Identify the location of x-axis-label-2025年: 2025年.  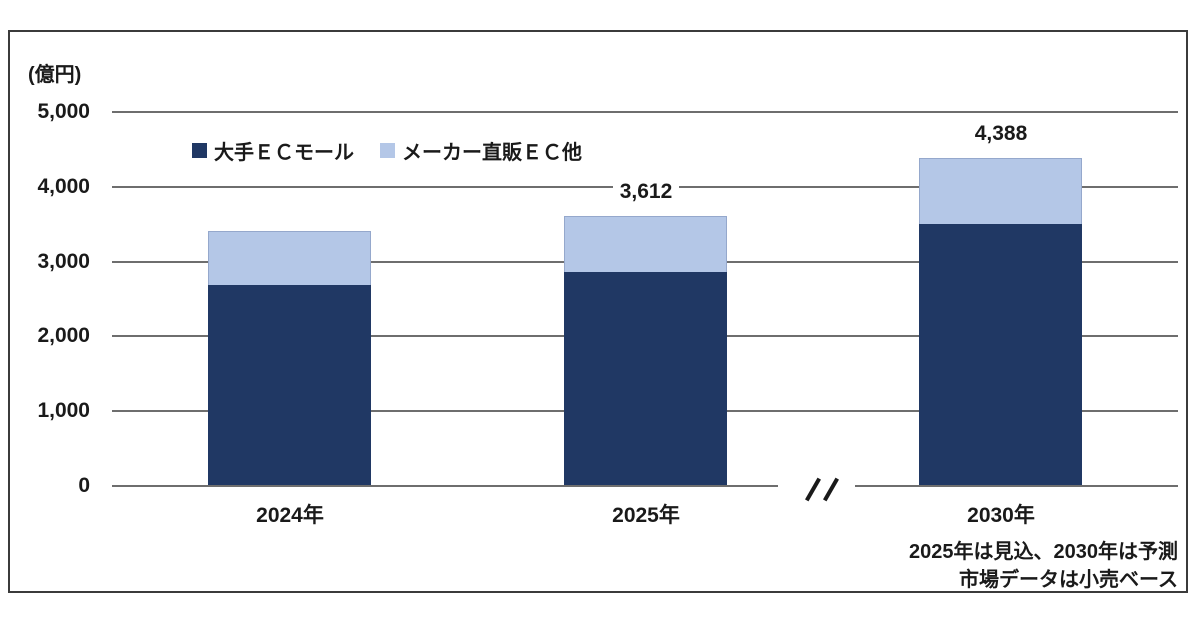
(646, 515).